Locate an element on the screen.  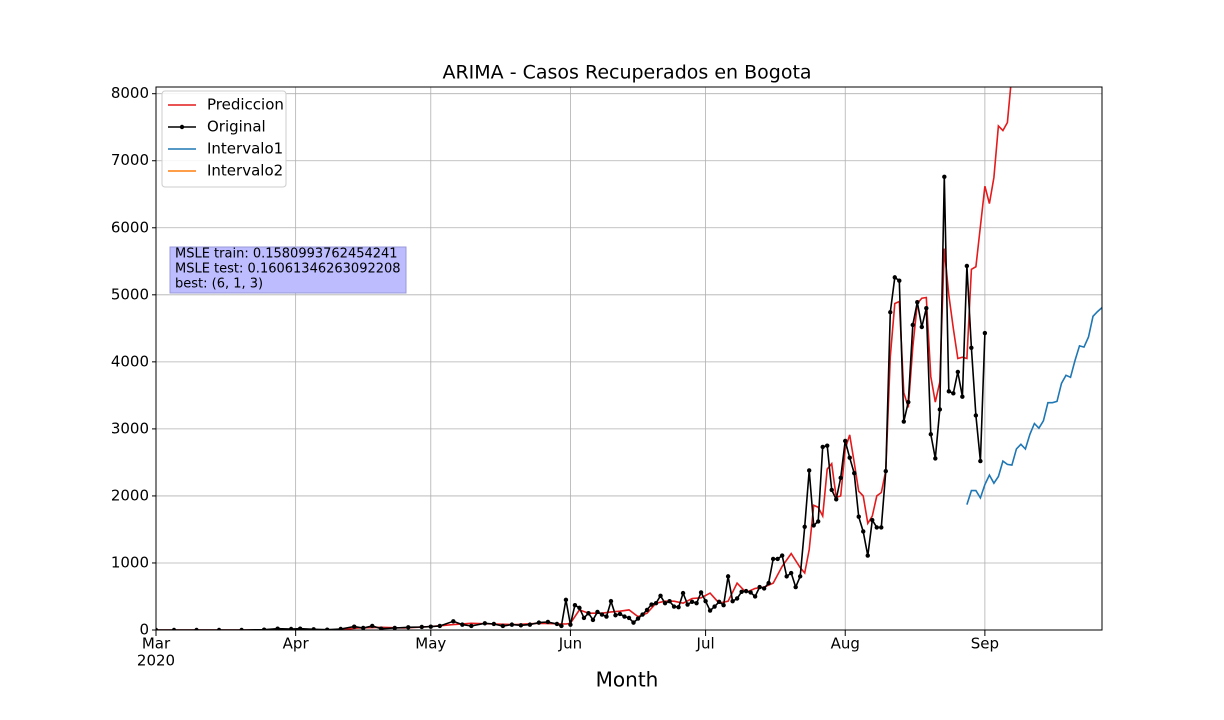
x-axis-label: Month is located at coordinates (627, 680).